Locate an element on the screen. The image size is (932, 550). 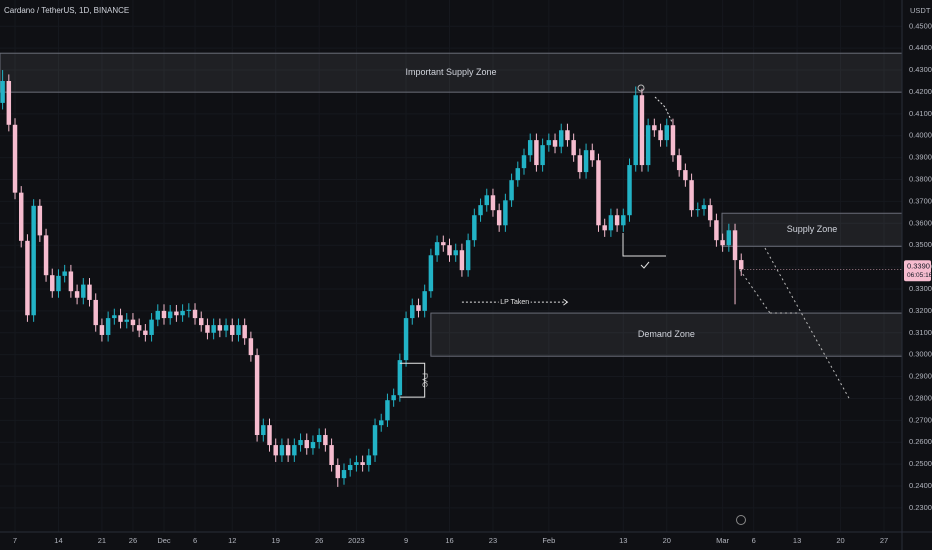
zone-label: Supply Zone is located at coordinates (812, 229).